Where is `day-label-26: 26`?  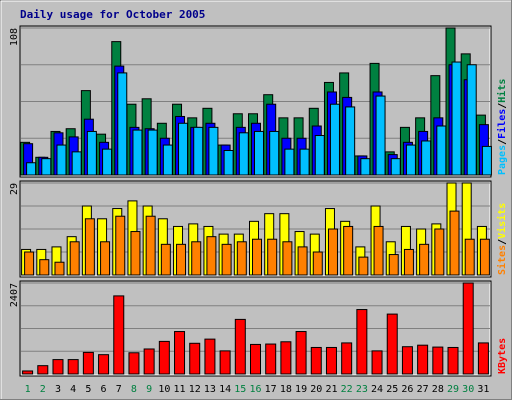
day-label-26: 26 is located at coordinates (407, 389).